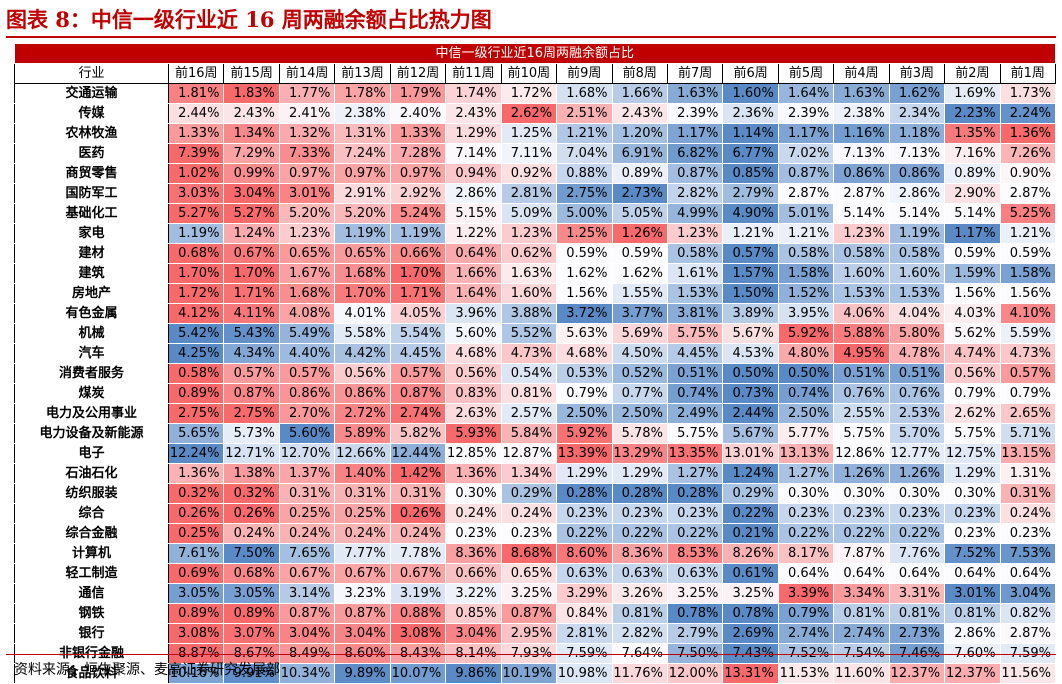  What do you see at coordinates (695, 373) in the screenshot?
I see `heatmap-cell: 0.51%` at bounding box center [695, 373].